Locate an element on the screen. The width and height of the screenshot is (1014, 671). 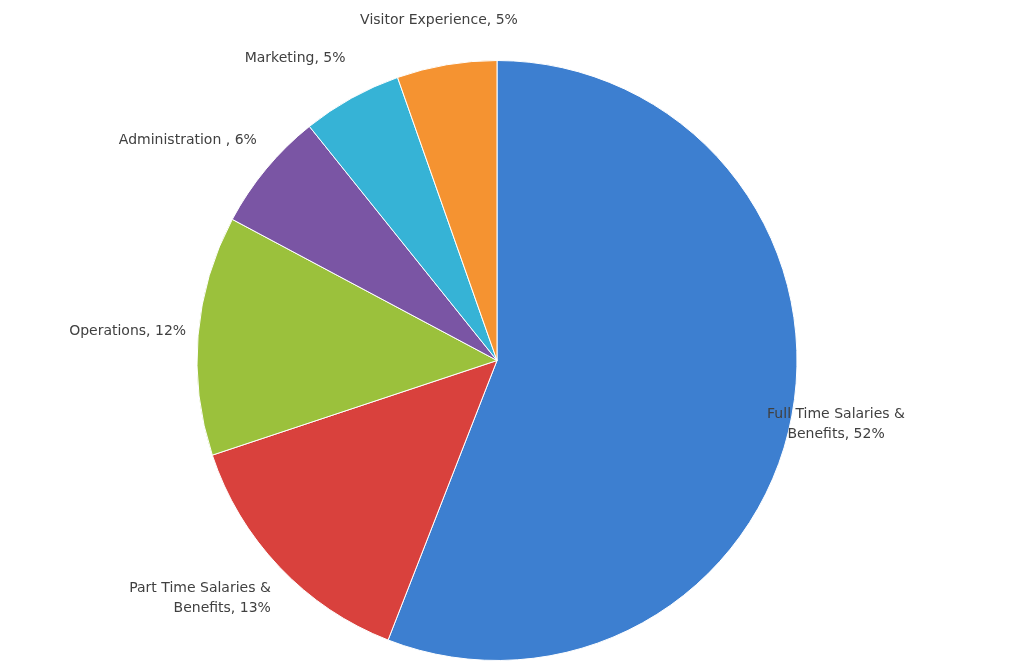
slice-label: Administration , 6% is located at coordinates (187, 138).